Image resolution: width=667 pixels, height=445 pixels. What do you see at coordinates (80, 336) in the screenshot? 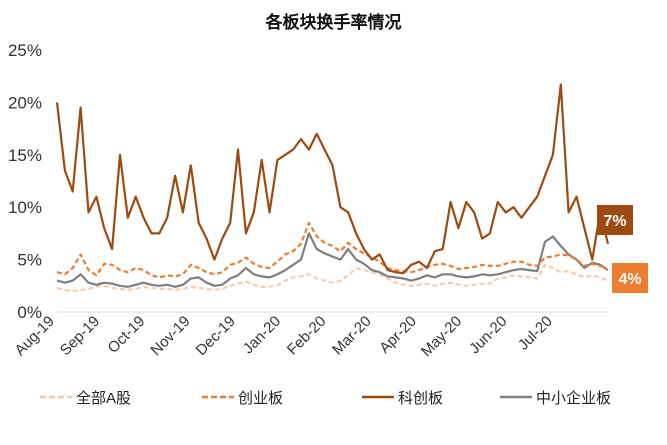
I see `x-tick-label: Sep-19` at bounding box center [80, 336].